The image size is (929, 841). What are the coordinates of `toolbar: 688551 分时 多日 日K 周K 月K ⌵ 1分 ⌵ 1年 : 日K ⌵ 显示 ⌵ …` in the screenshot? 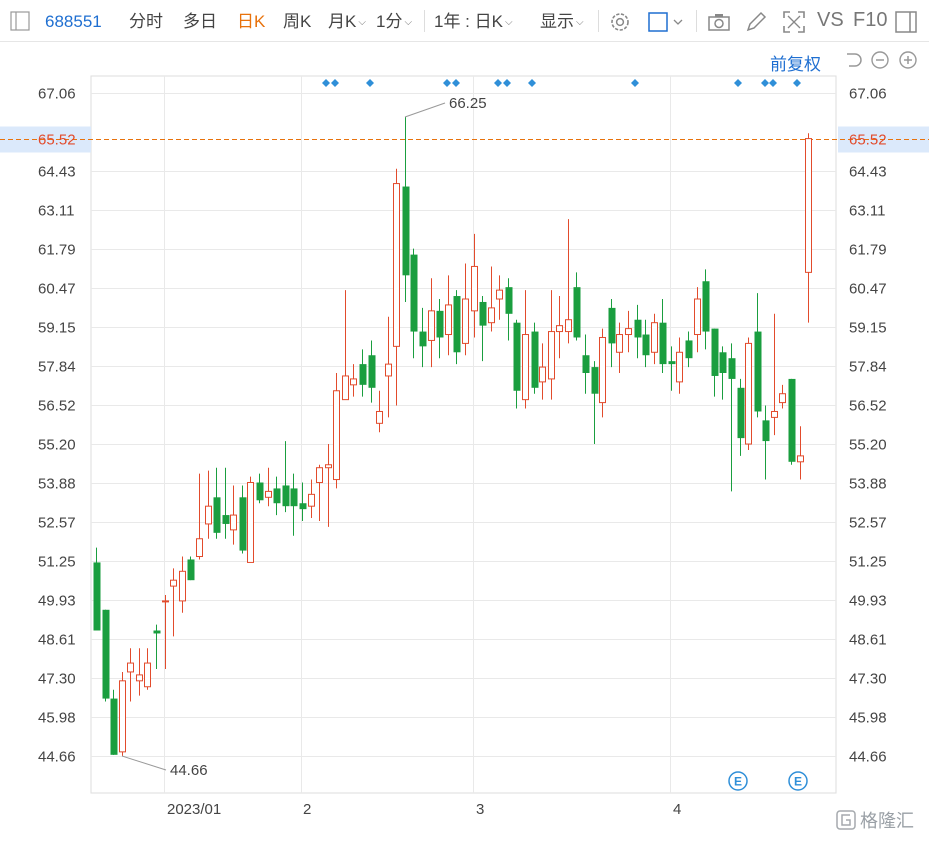 It's located at (464, 21).